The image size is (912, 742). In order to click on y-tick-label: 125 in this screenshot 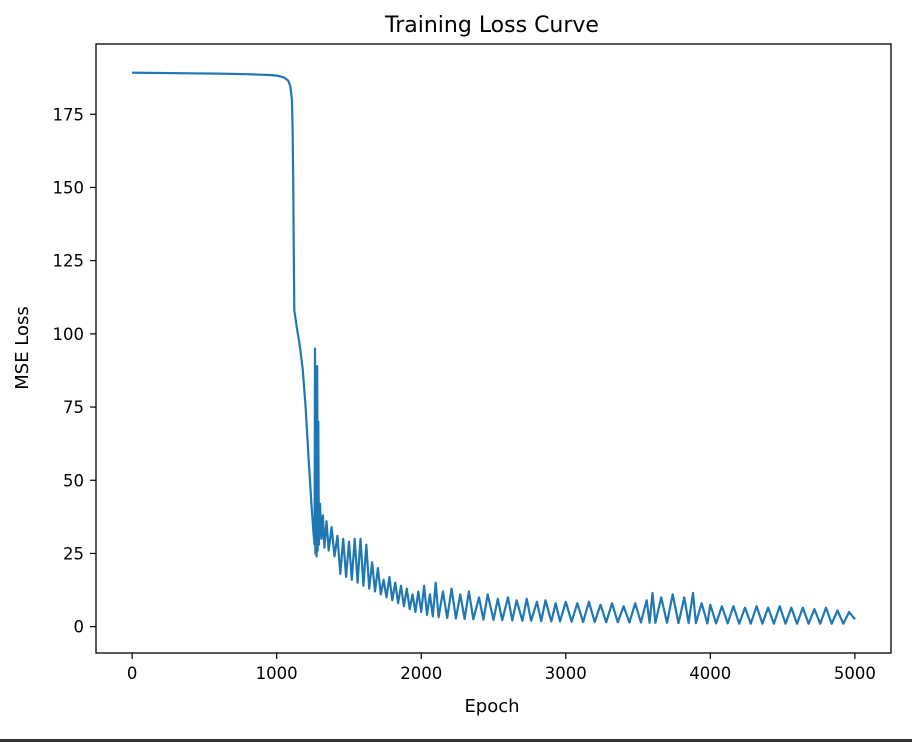, I will do `click(69, 261)`.